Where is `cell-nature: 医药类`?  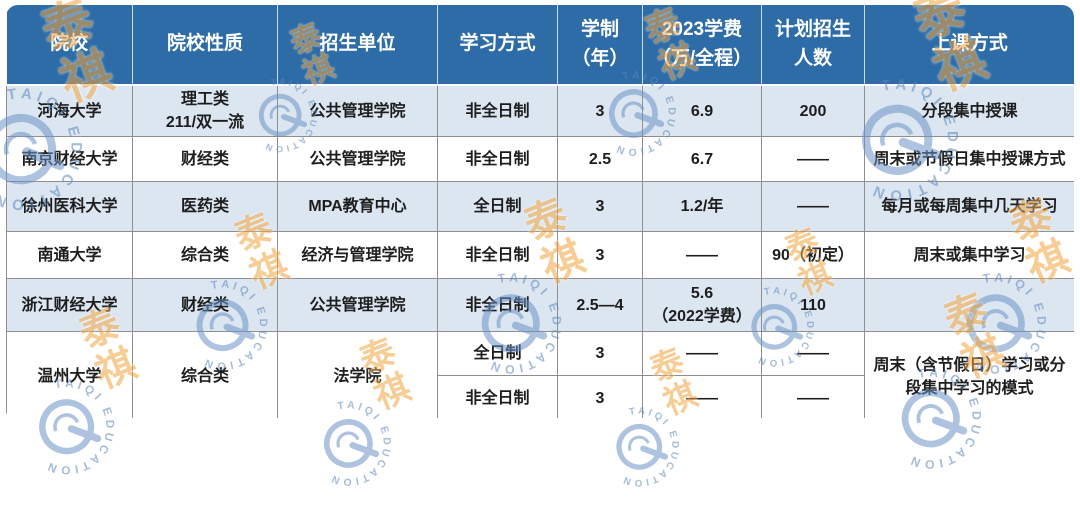 cell-nature: 医药类 is located at coordinates (205, 207).